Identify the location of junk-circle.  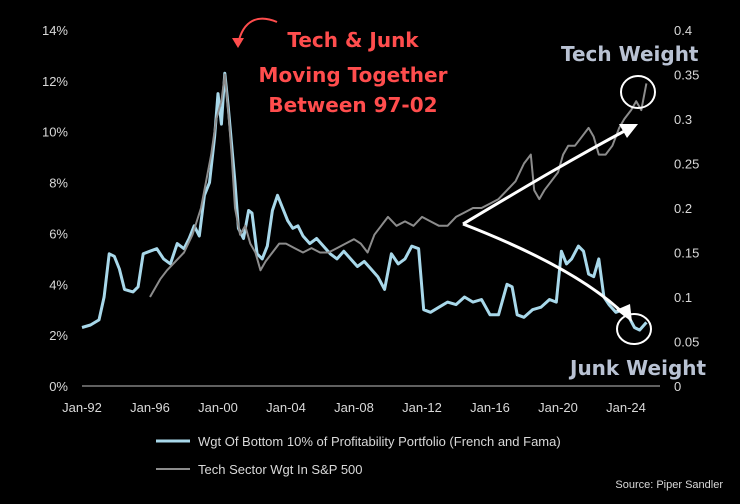
(634, 329).